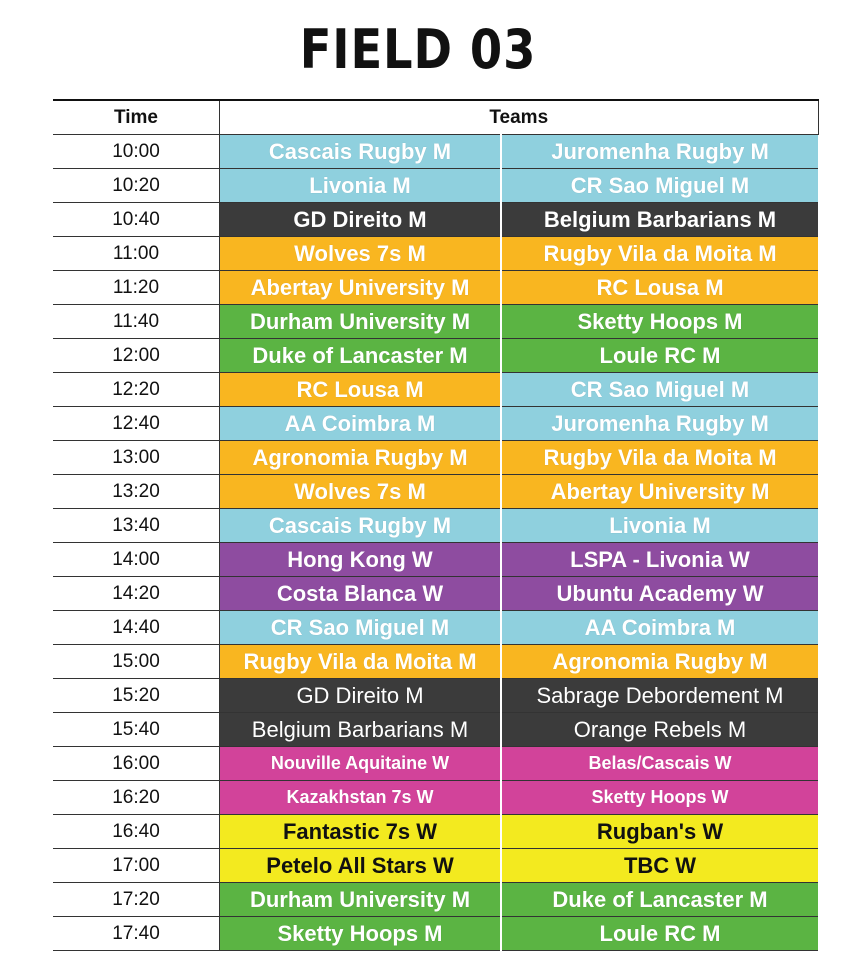 The image size is (849, 960). What do you see at coordinates (435, 423) in the screenshot?
I see `table-row: 12:40 AA Coimbra M Juromenha Rugby M` at bounding box center [435, 423].